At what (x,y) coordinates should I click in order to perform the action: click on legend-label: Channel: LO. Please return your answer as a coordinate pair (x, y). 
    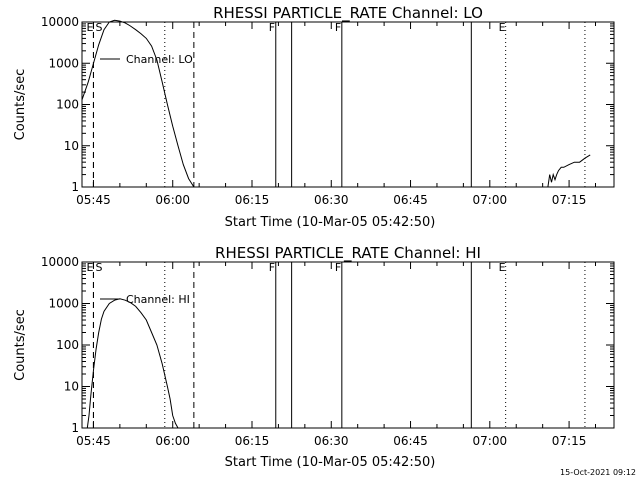
    Looking at the image, I should click on (159, 59).